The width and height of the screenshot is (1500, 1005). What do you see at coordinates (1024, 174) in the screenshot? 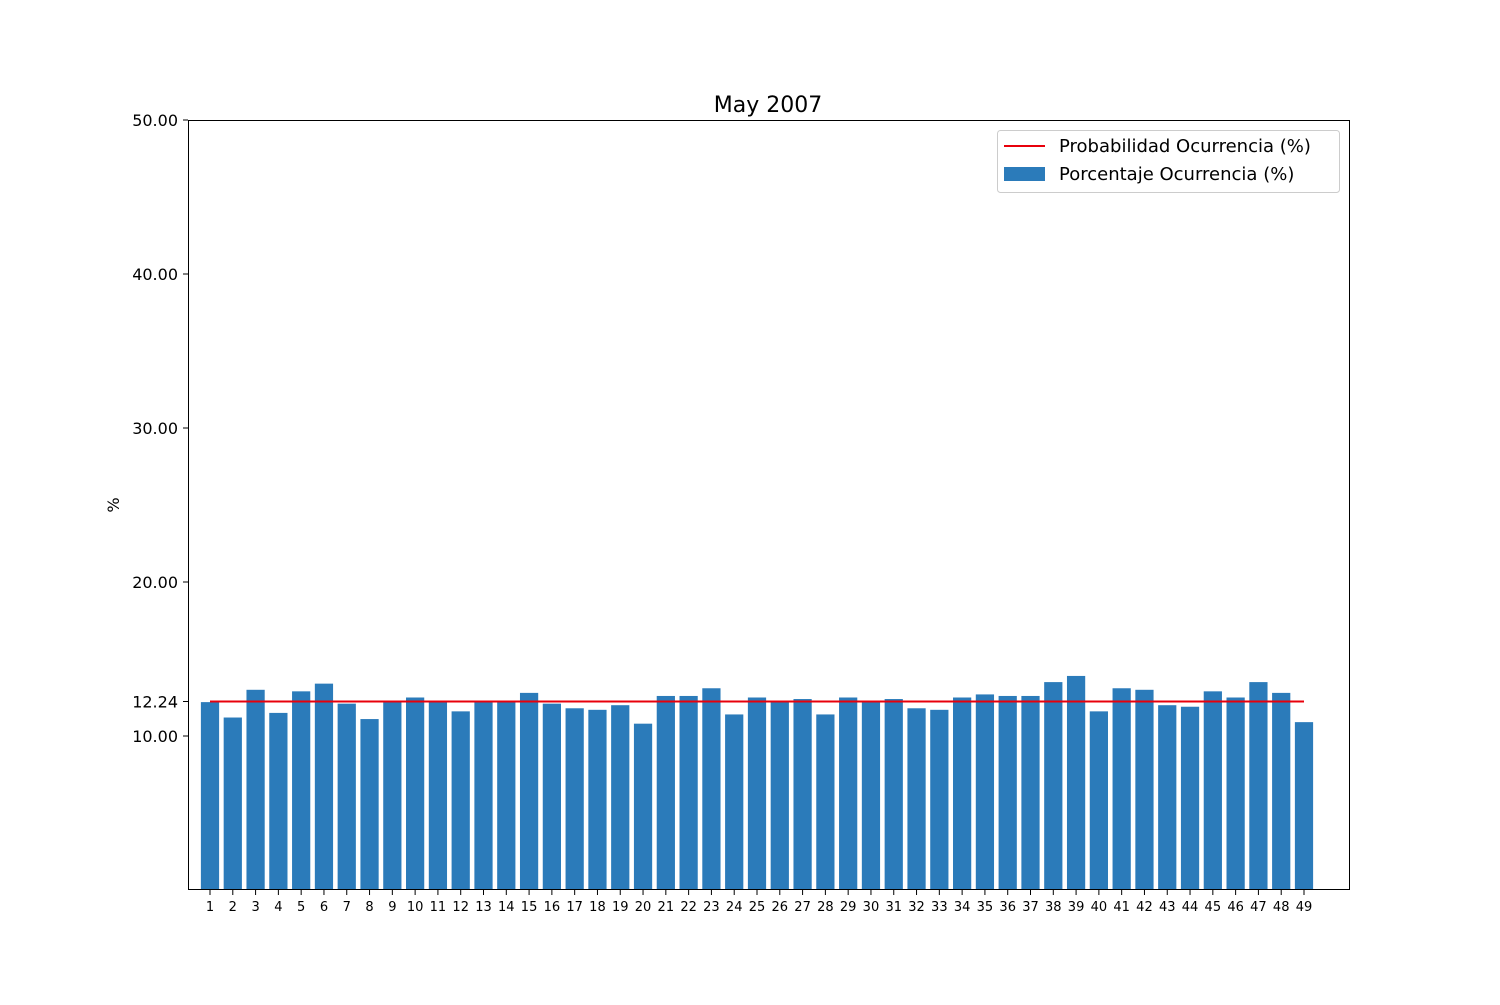
I see `legend-bar-swatch` at bounding box center [1024, 174].